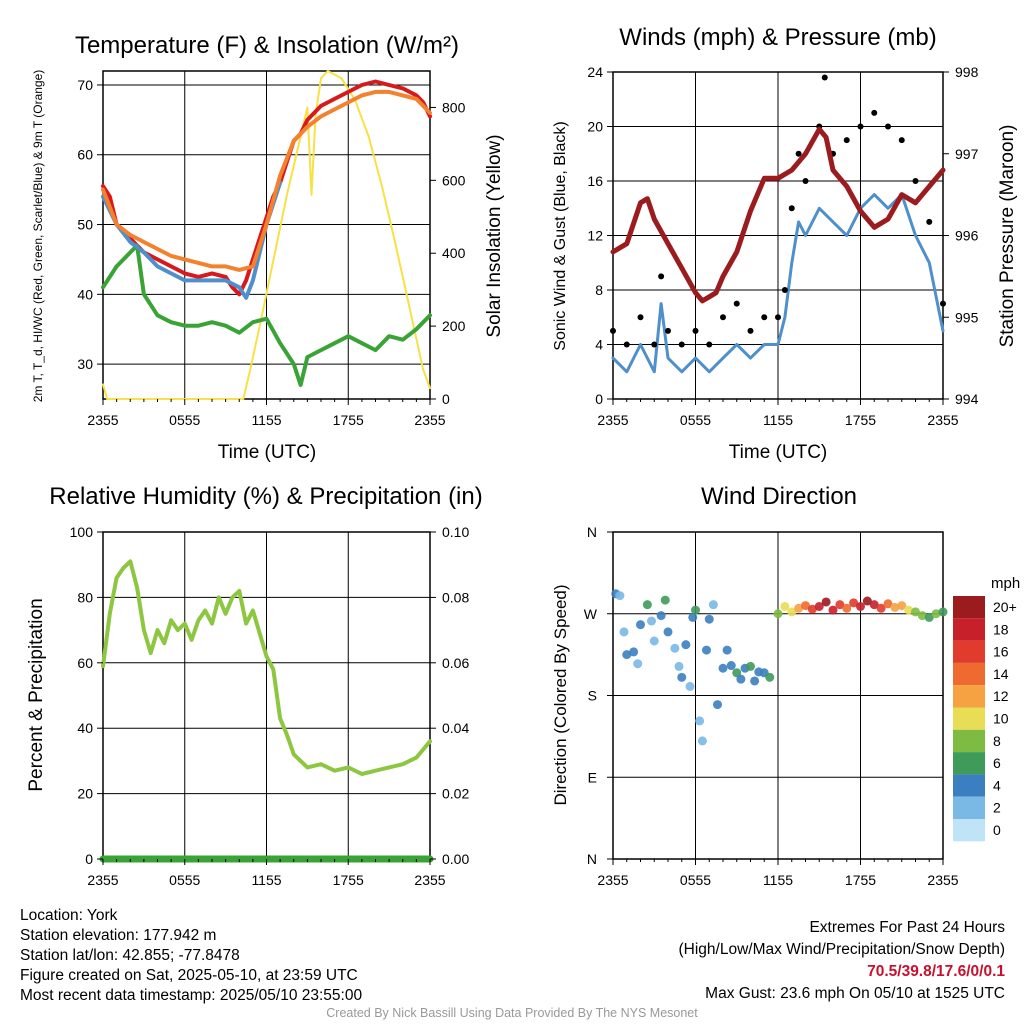 This screenshot has width=1024, height=1024. Describe the element at coordinates (778, 420) in the screenshot. I see `wind-xtick-label: 1155` at that location.